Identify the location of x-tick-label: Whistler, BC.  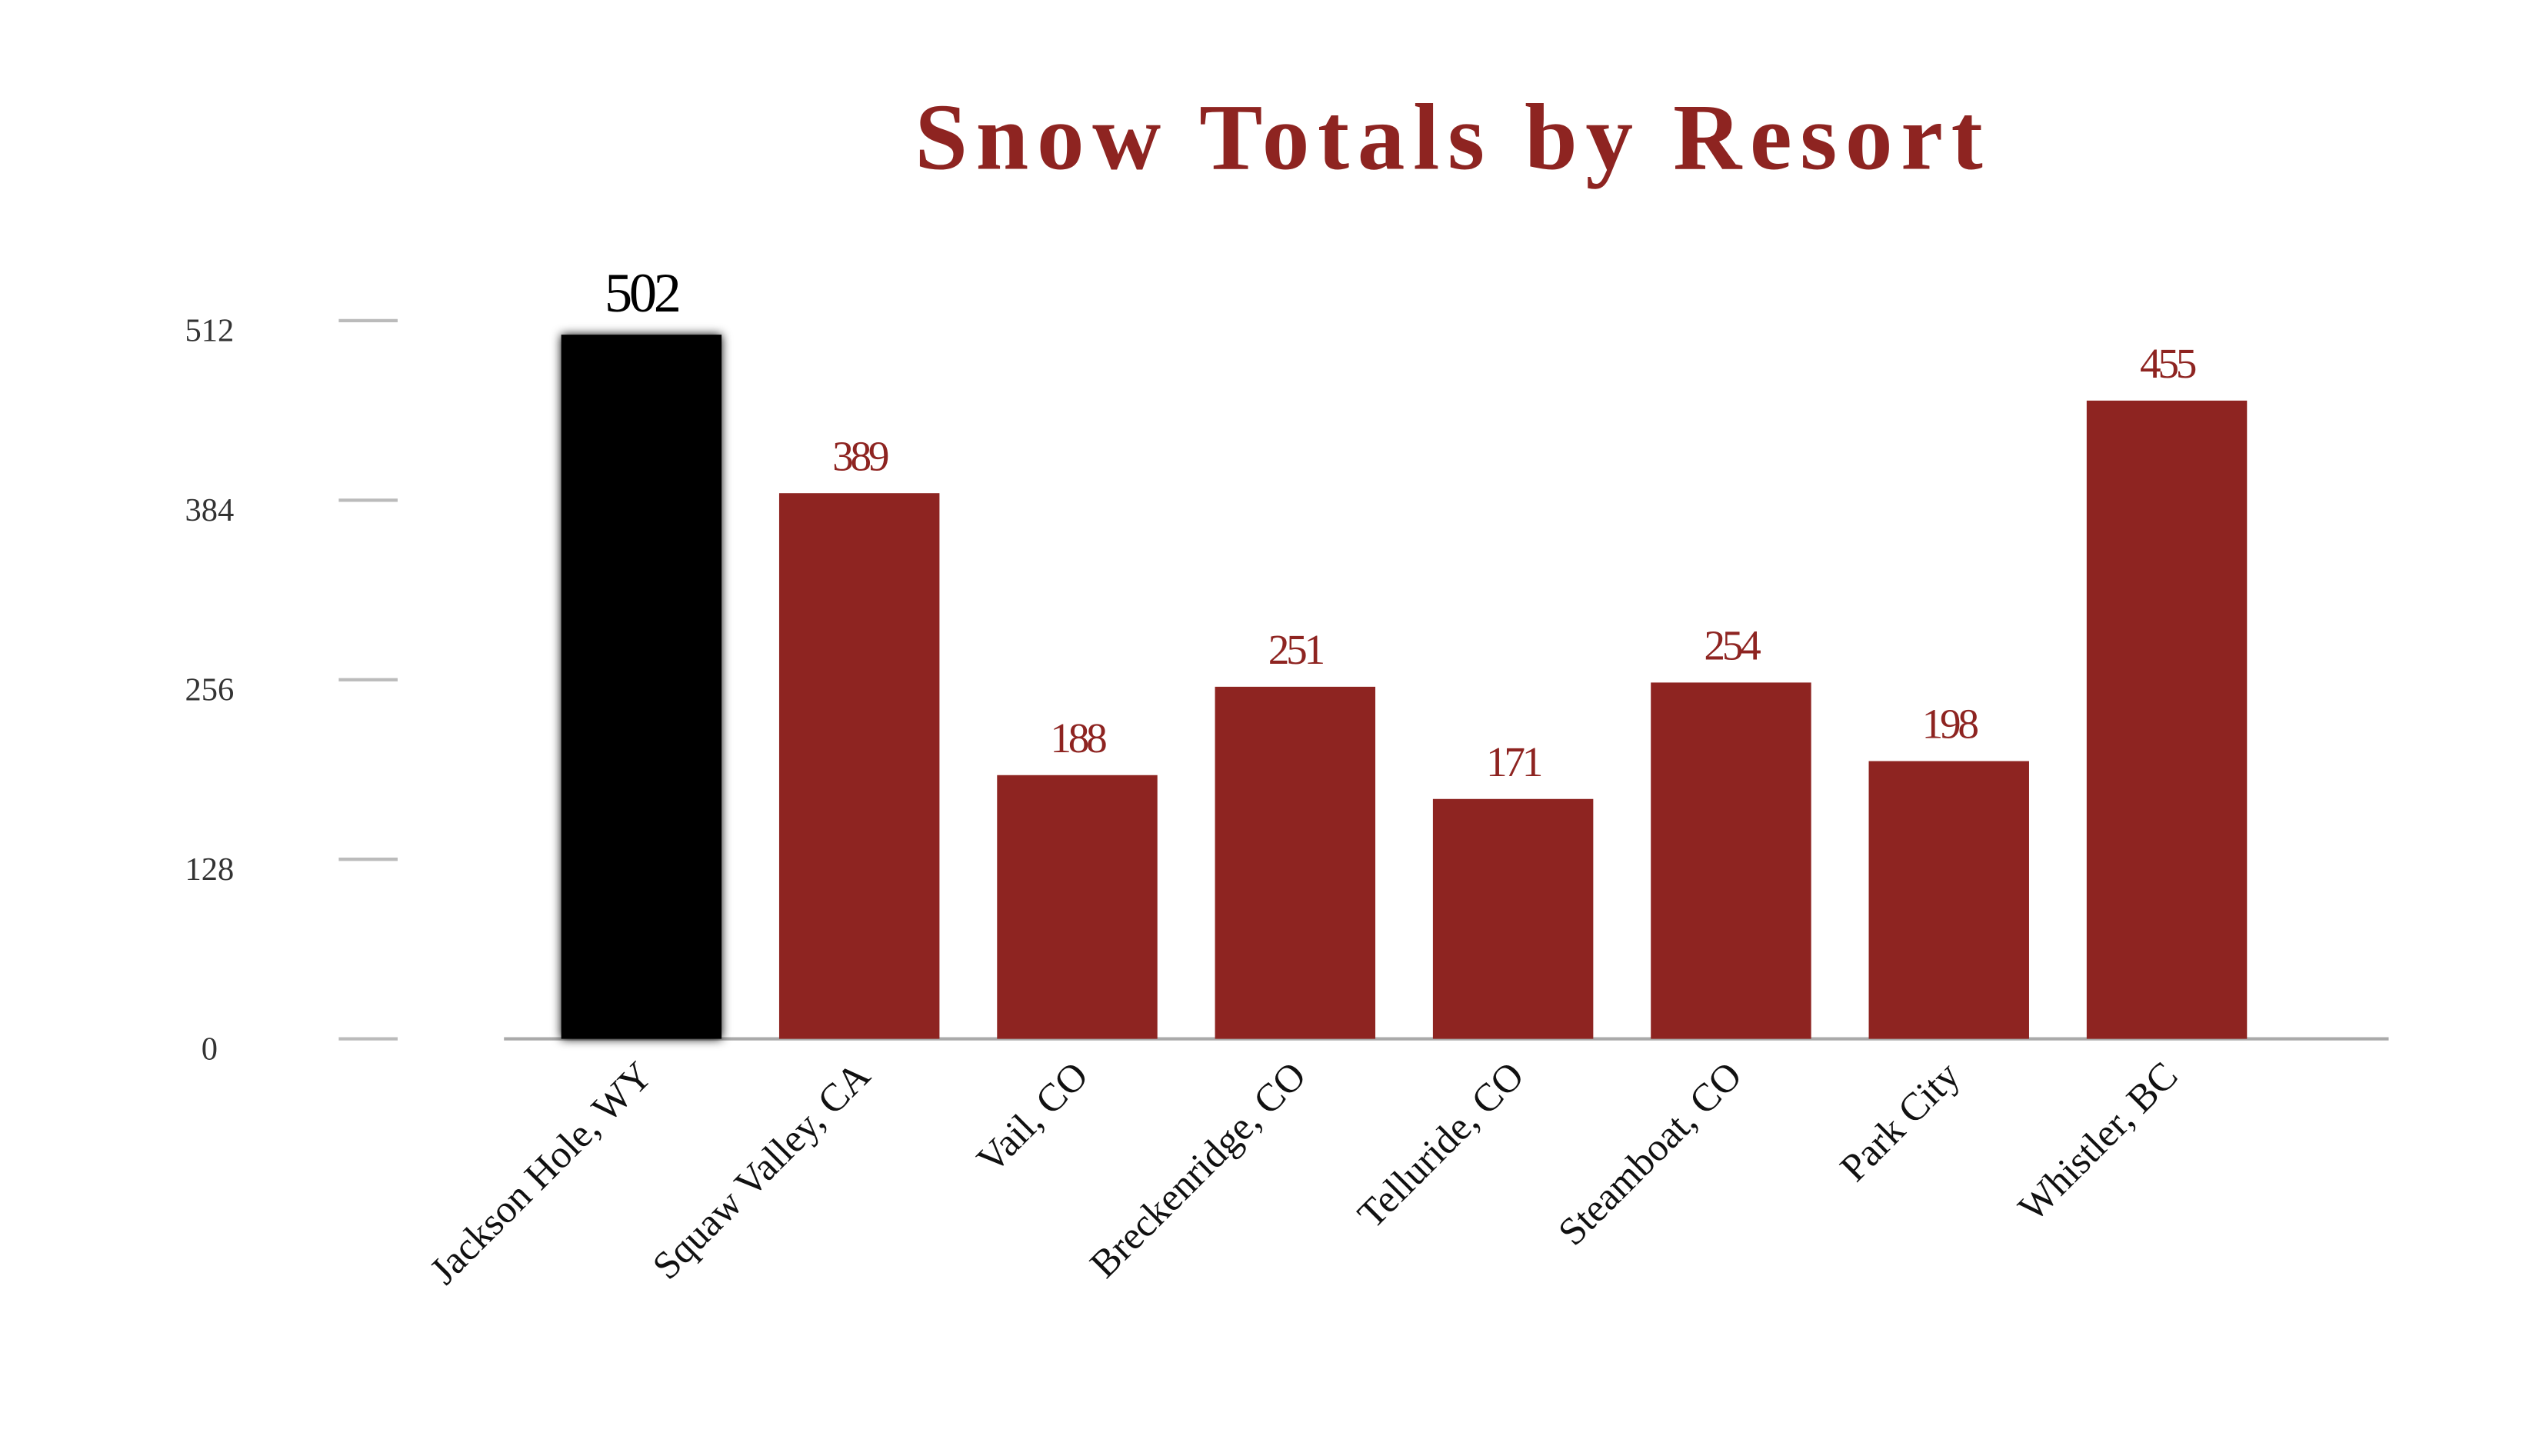
(2099, 1142).